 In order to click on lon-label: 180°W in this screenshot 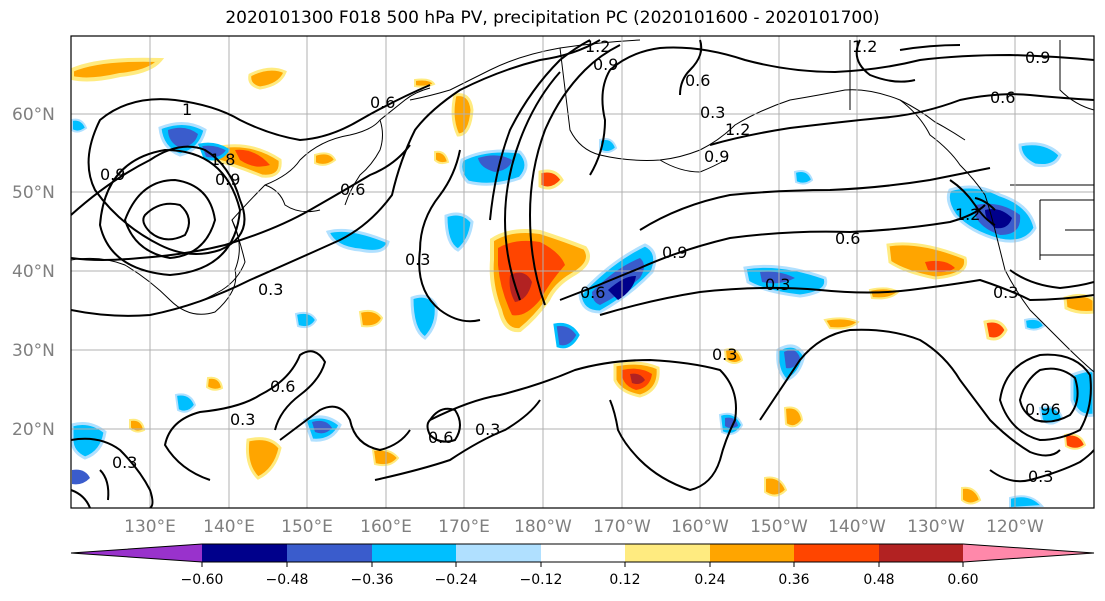, I will do `click(543, 527)`.